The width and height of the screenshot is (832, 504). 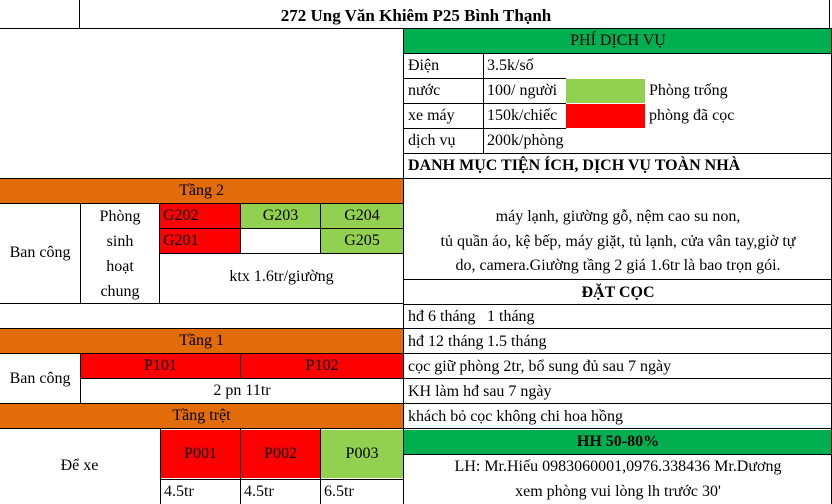 What do you see at coordinates (280, 454) in the screenshot?
I see `room-p002: P002` at bounding box center [280, 454].